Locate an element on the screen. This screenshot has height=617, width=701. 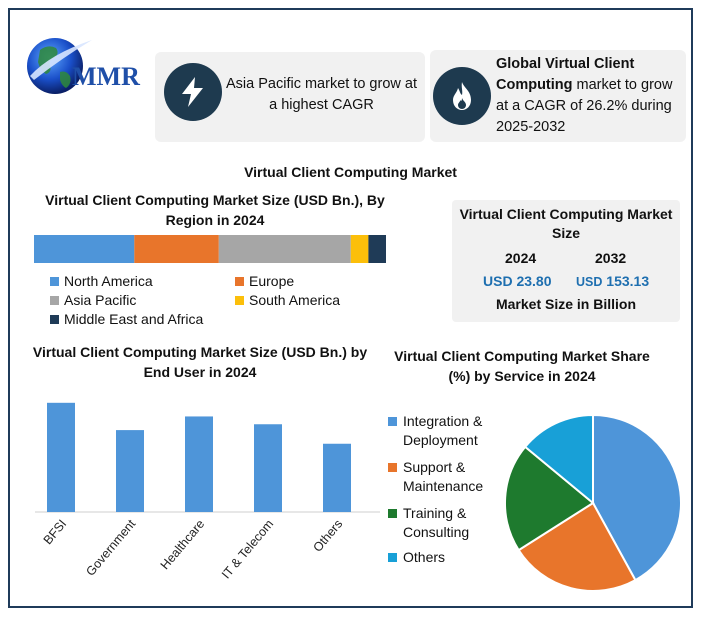
legend-item-south-america: South America is located at coordinates (287, 300).